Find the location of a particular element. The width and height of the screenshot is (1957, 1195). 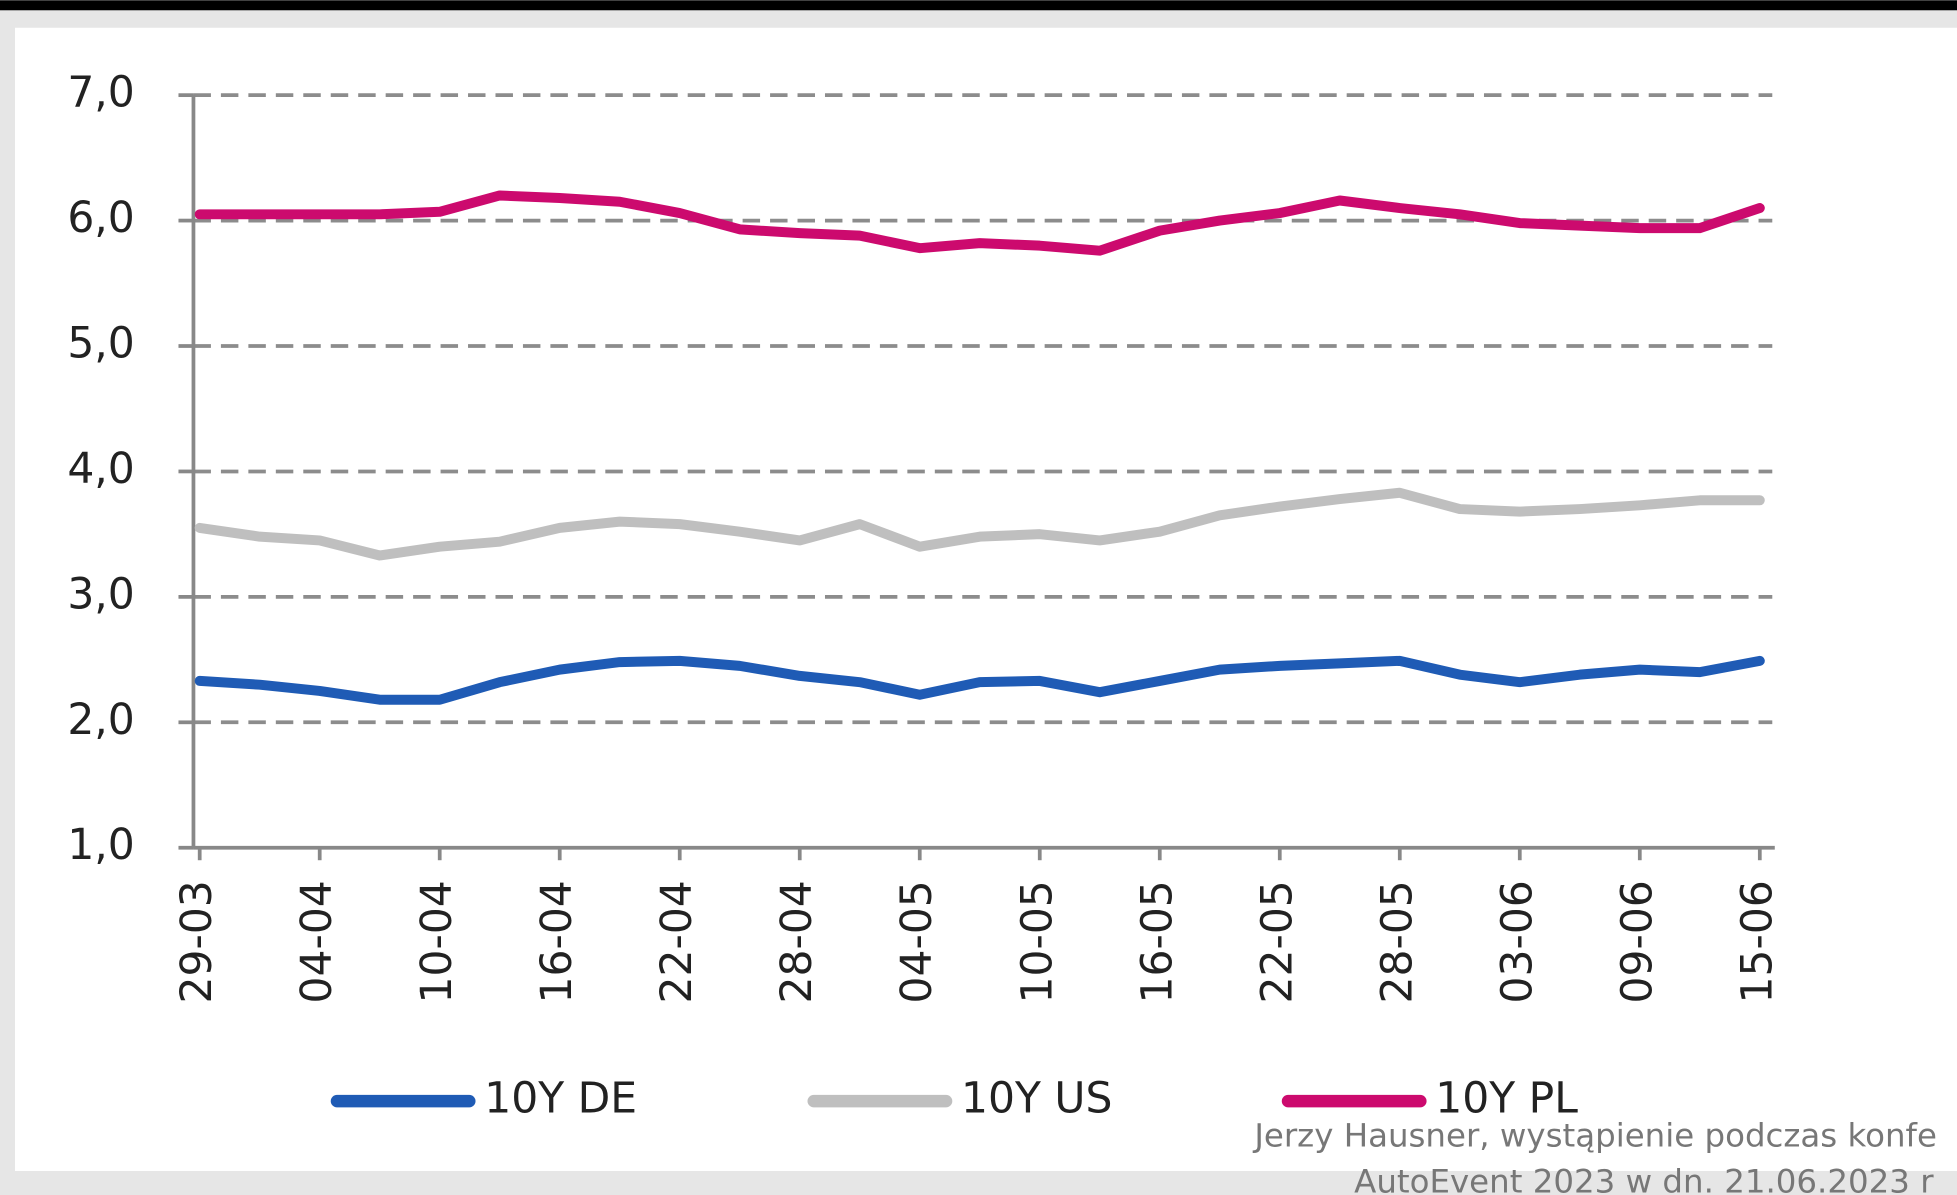

x-tick-label: 28-04 is located at coordinates (797, 941).